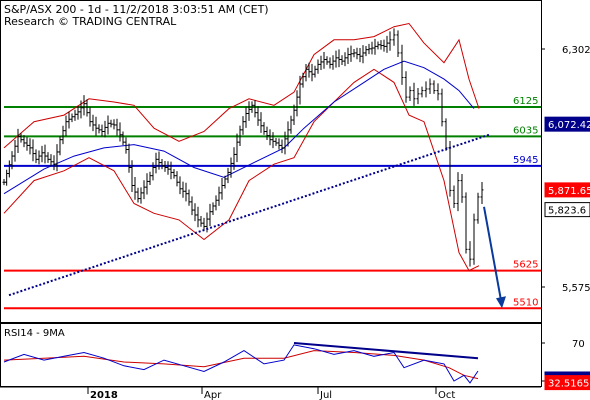 The image size is (590, 400). Describe the element at coordinates (525, 265) in the screenshot. I see `level-label-5625: 5625` at that location.